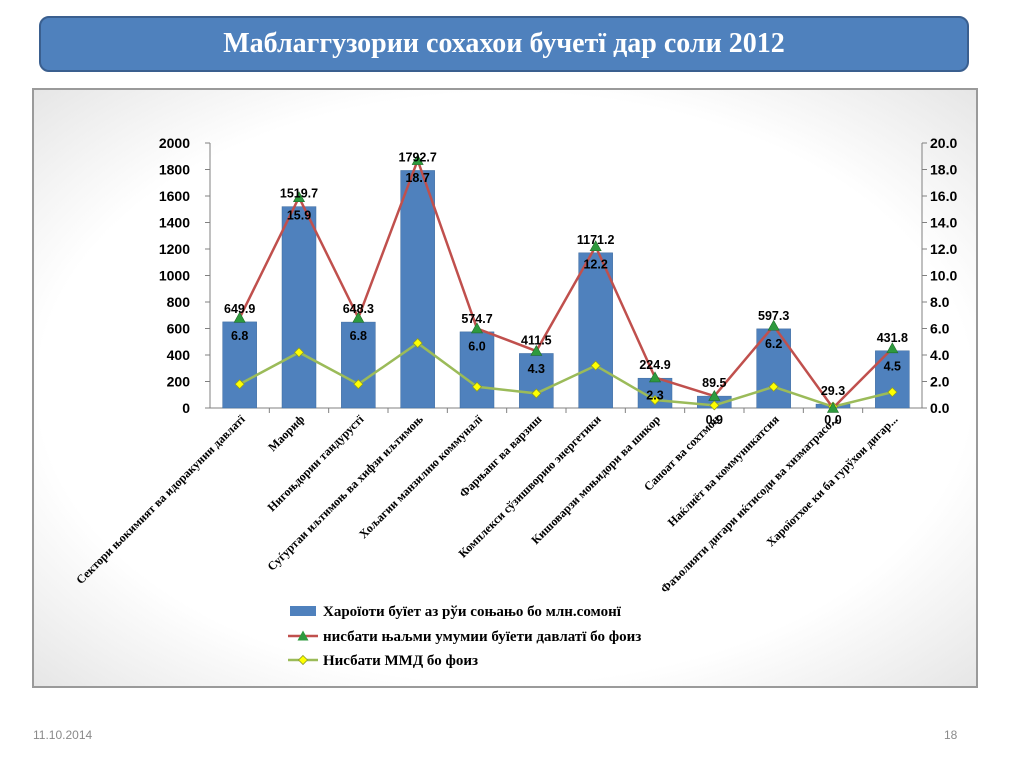 This screenshot has height=768, width=1024. I want to click on bar-value-label: 431.8, so click(892, 338).